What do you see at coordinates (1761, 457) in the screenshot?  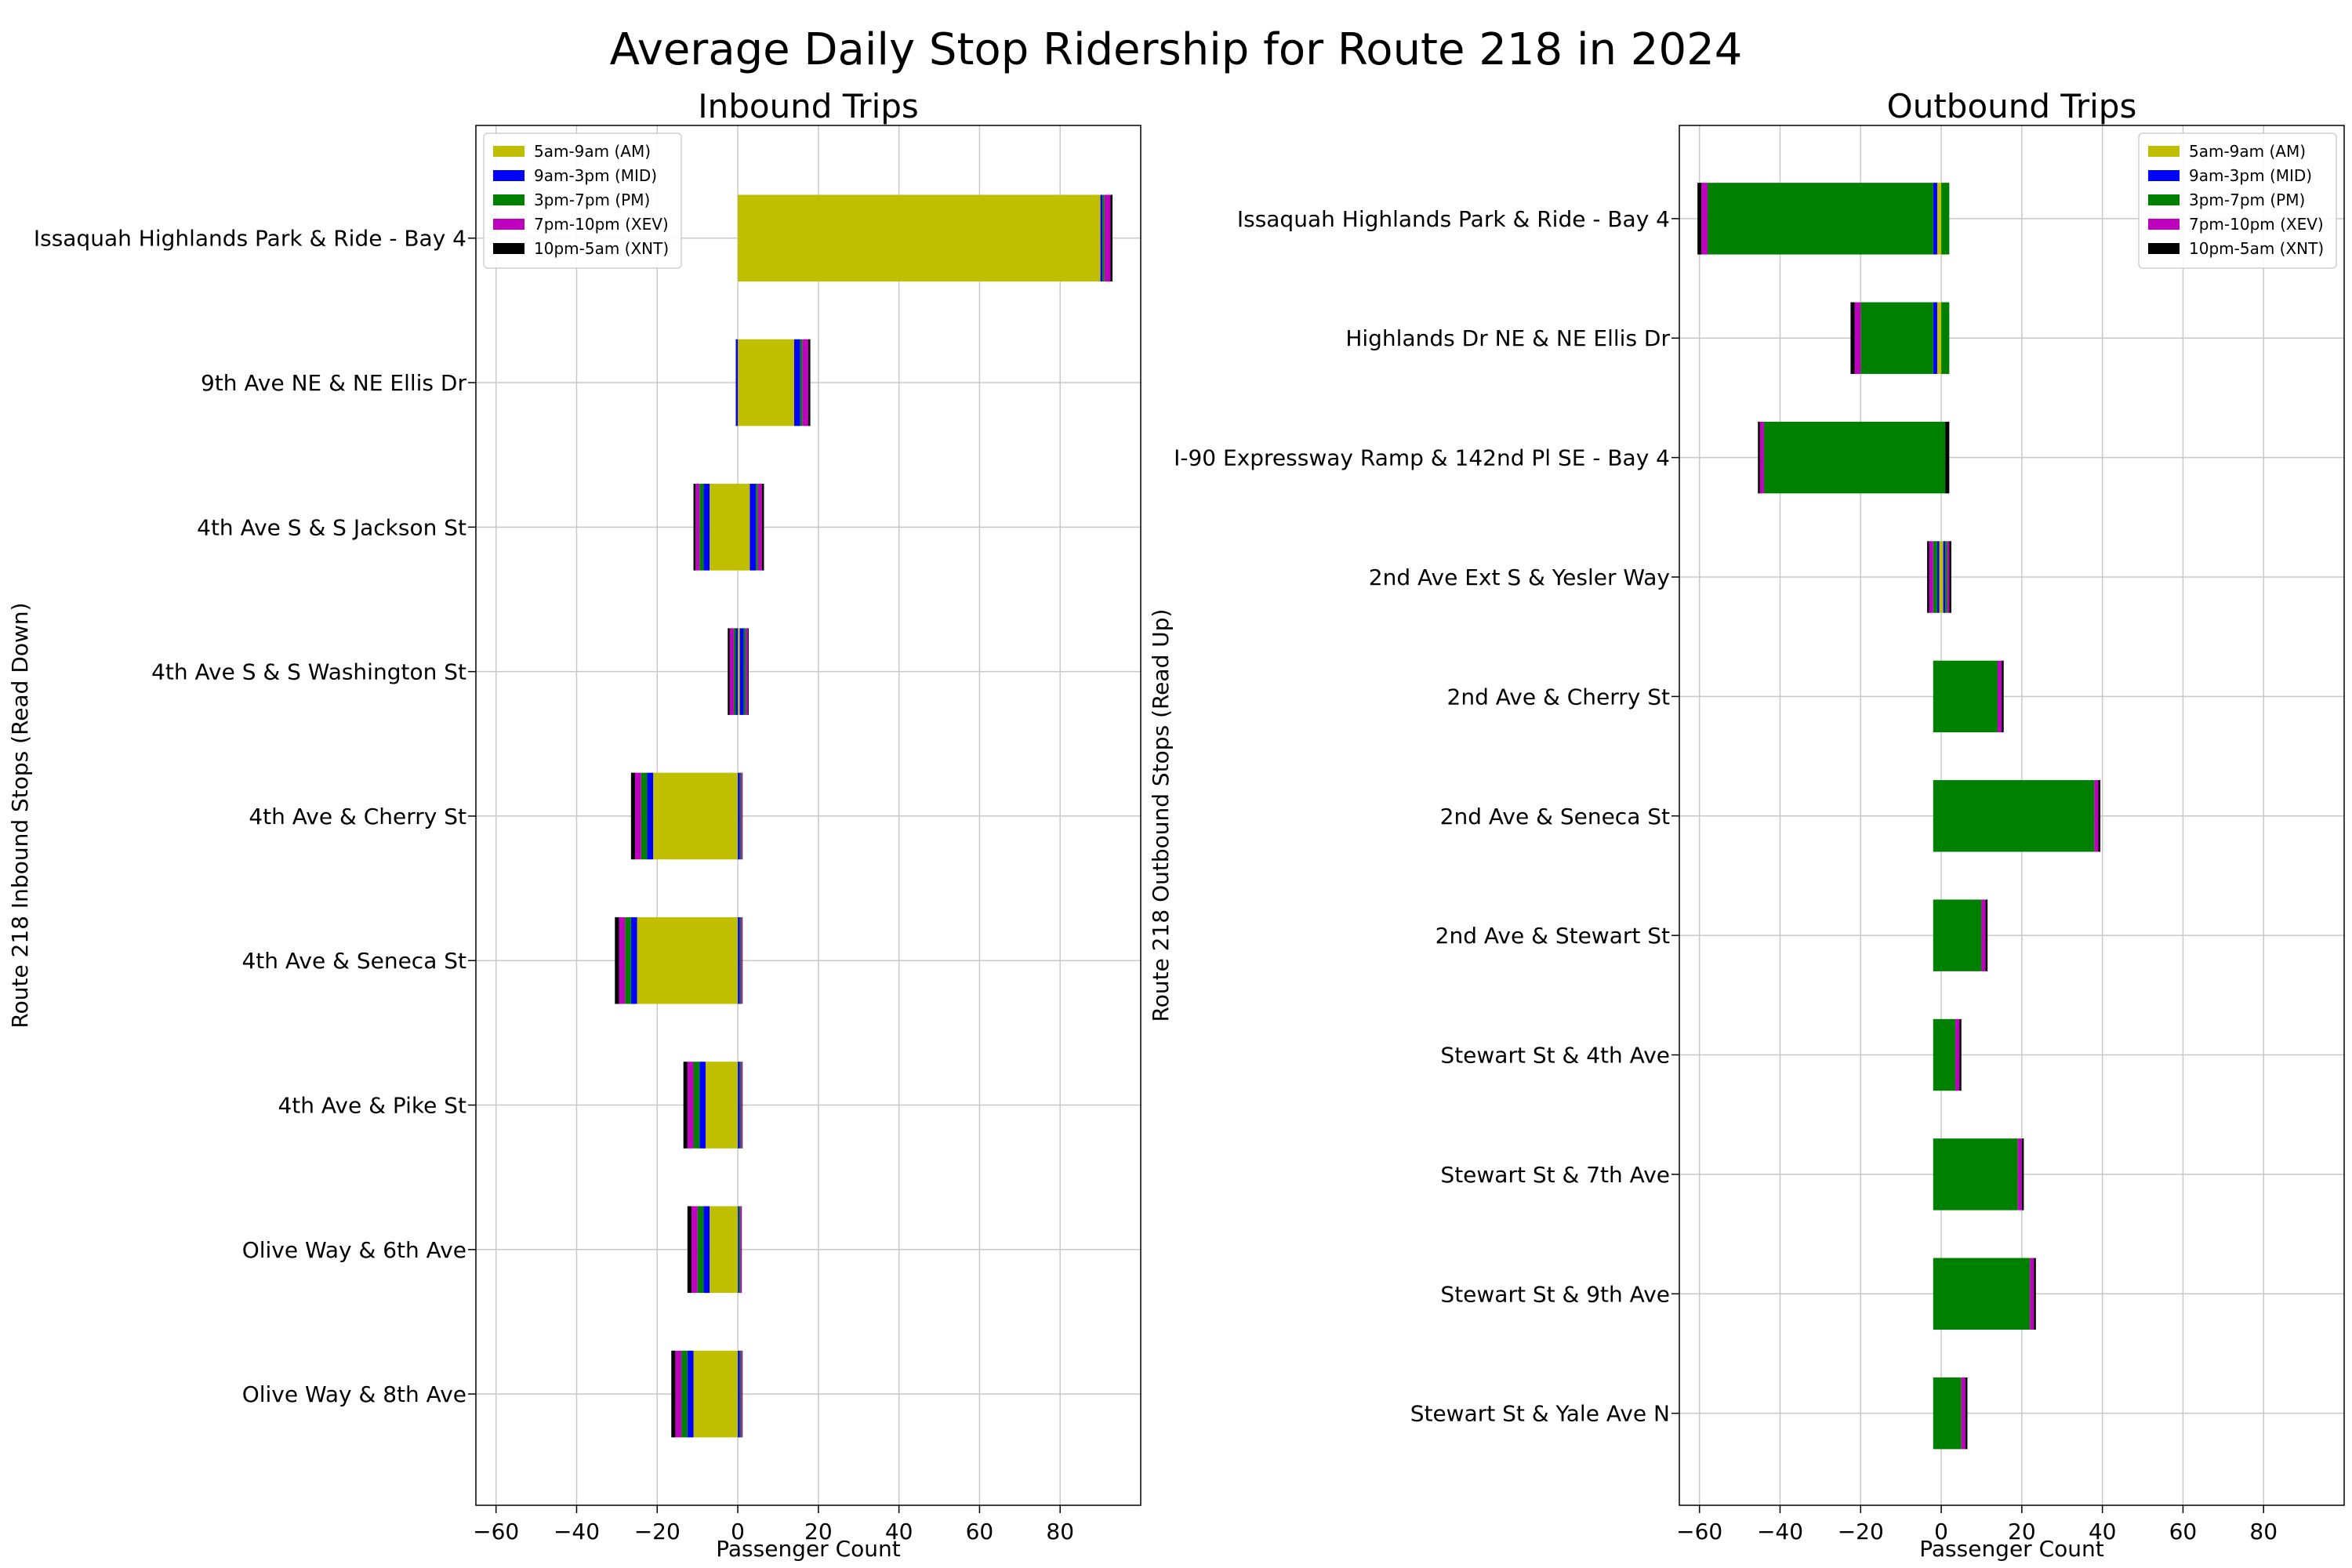 I see `bar-i-90-expressway-ramp-142nd-pl-se-bay-4-alighting-xev` at bounding box center [1761, 457].